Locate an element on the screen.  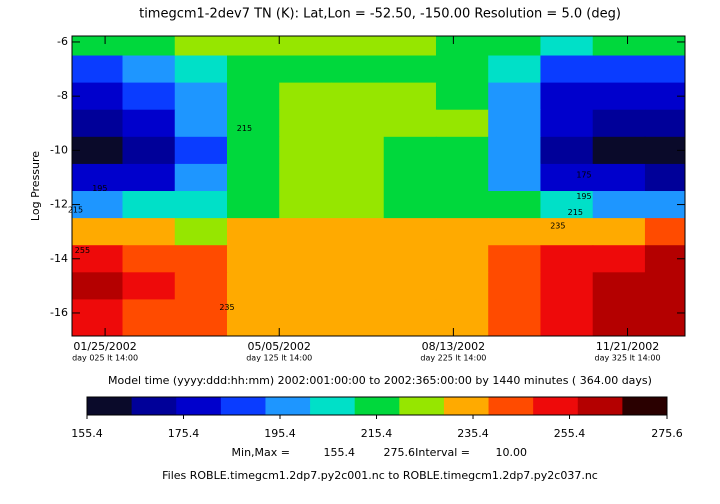
contour-label: 175 is located at coordinates (583, 174).